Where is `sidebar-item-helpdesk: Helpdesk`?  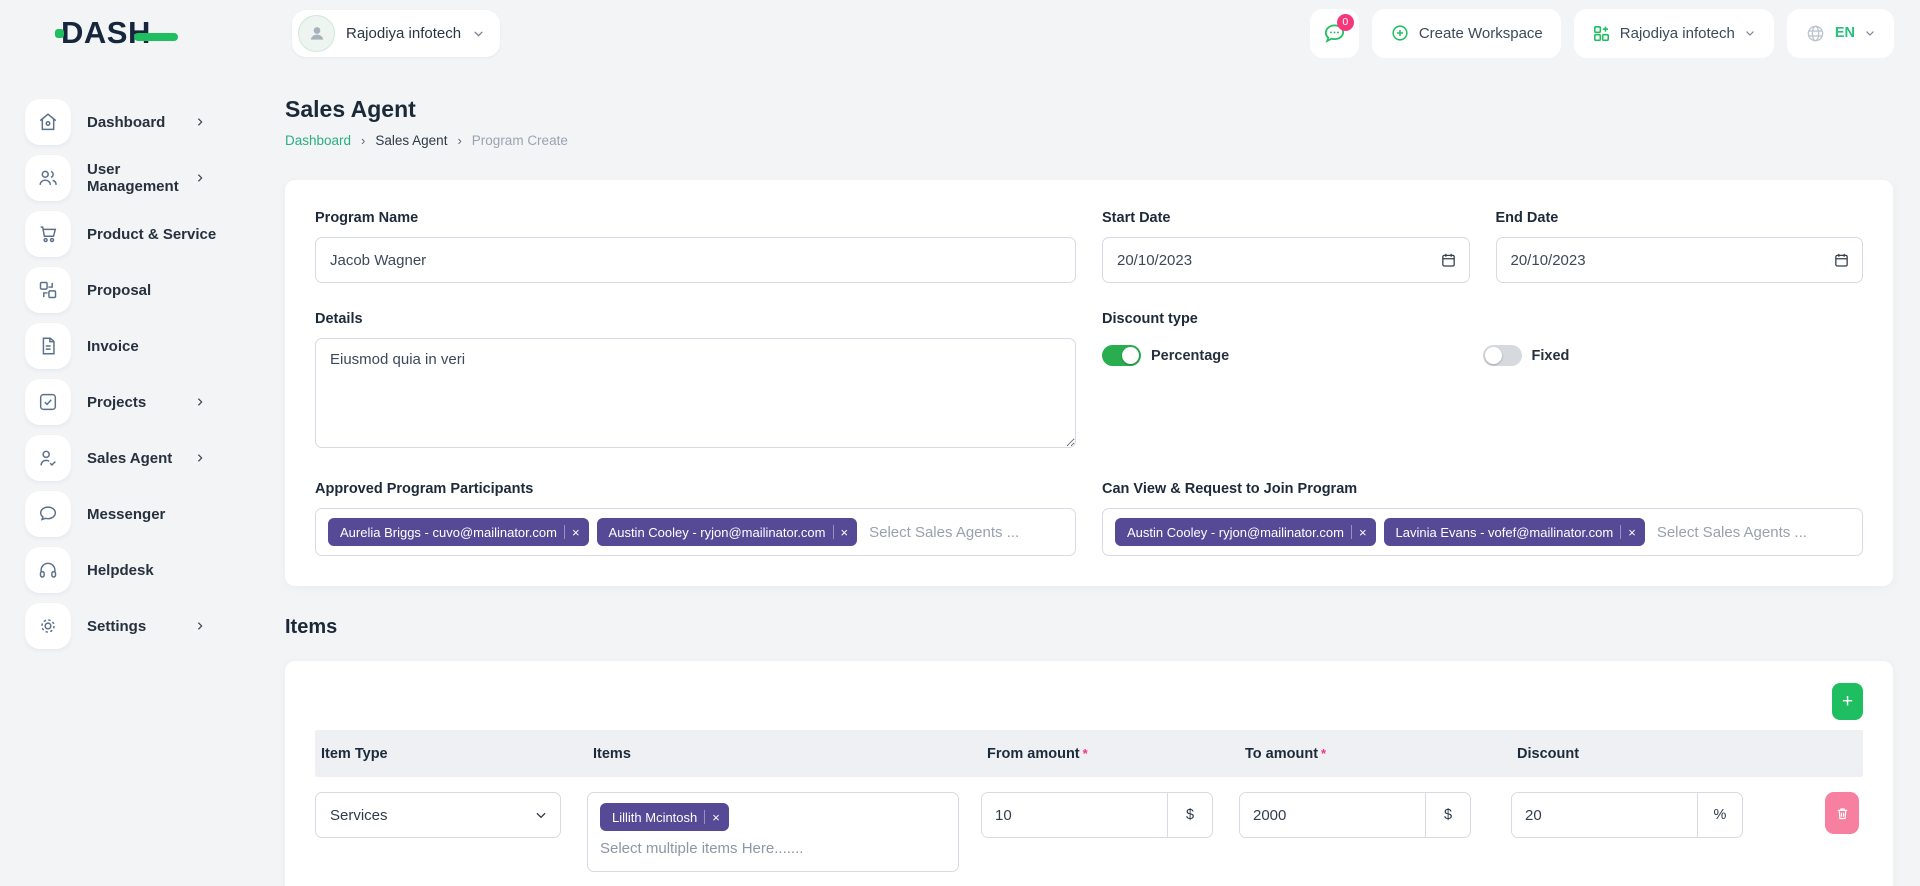 sidebar-item-helpdesk: Helpdesk is located at coordinates (132, 570).